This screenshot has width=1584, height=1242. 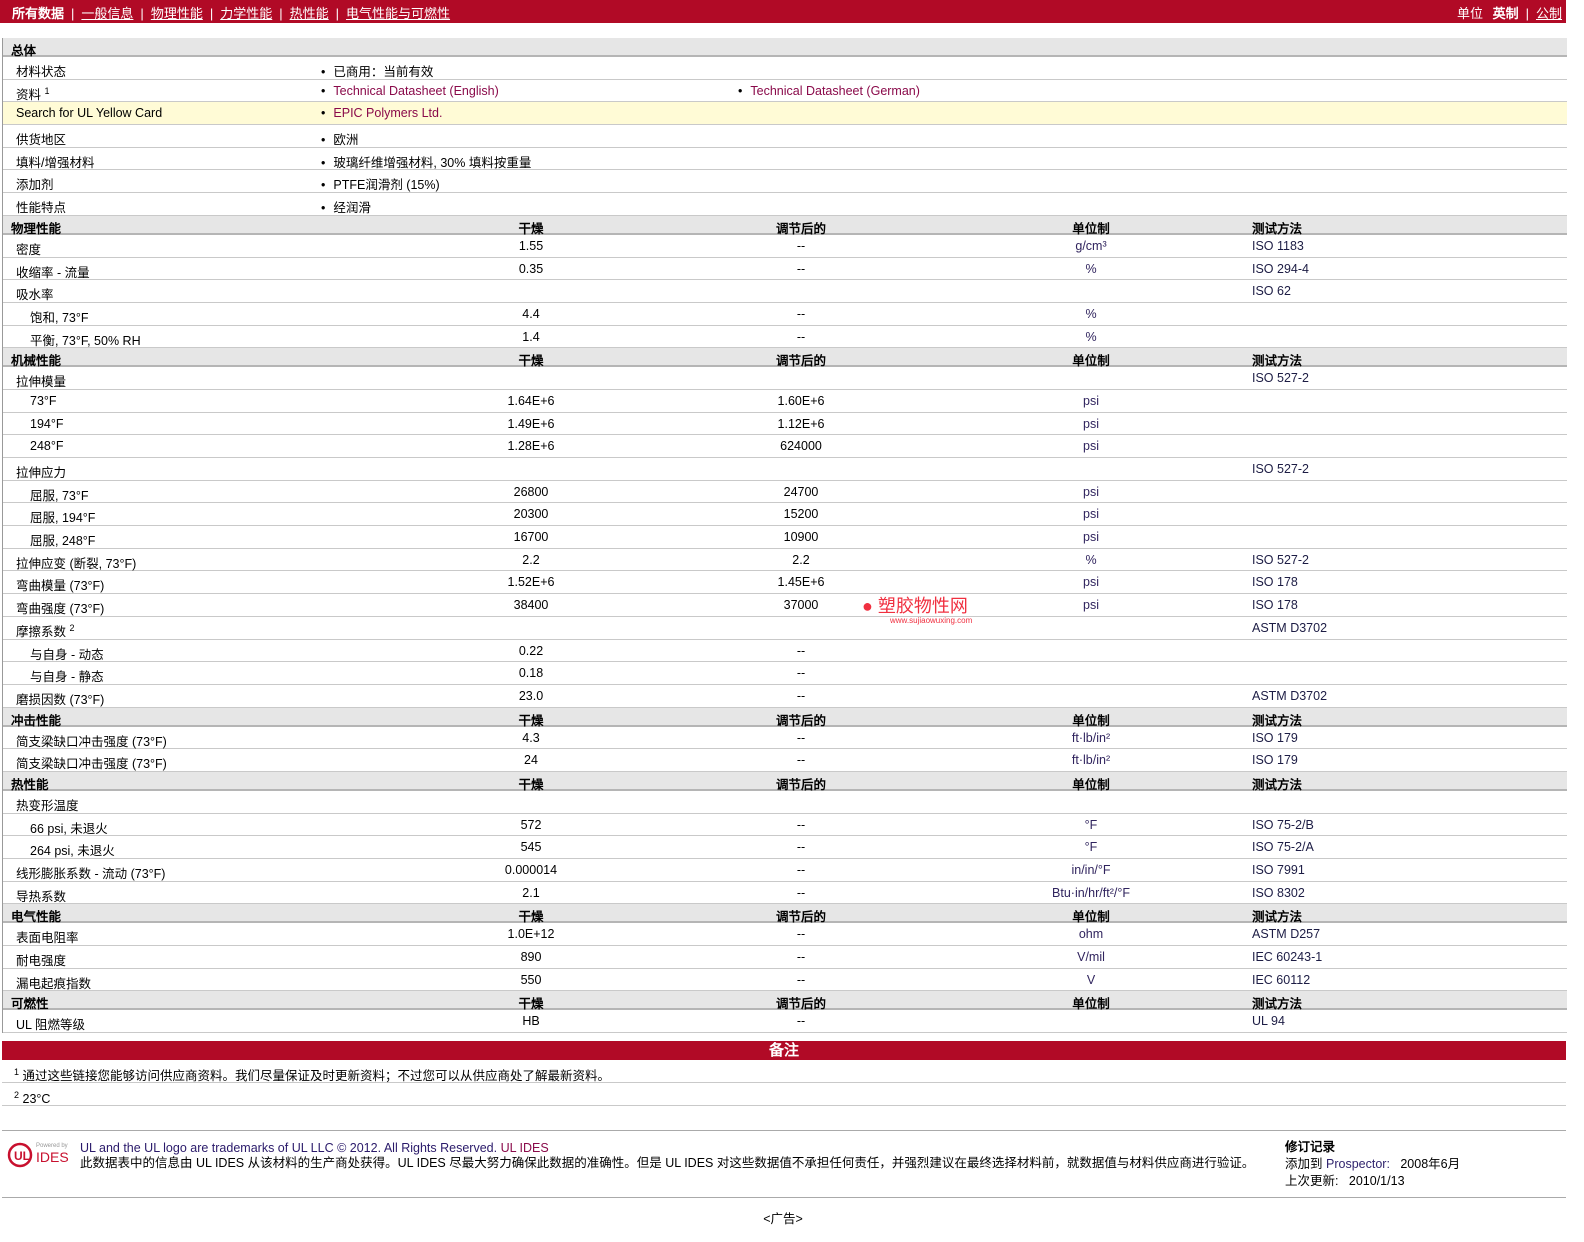 What do you see at coordinates (531, 268) in the screenshot?
I see `dry-value: 0.35` at bounding box center [531, 268].